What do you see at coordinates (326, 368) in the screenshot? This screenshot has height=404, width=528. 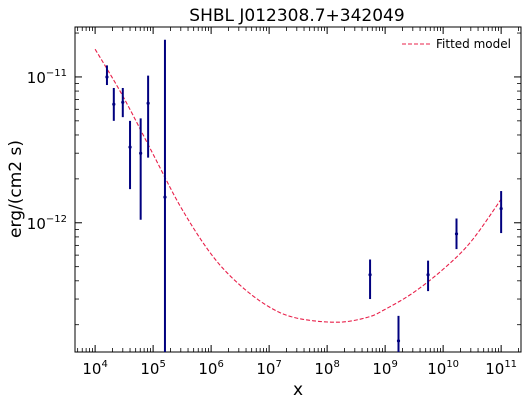 I see `x-tick-label: 10⁸` at bounding box center [326, 368].